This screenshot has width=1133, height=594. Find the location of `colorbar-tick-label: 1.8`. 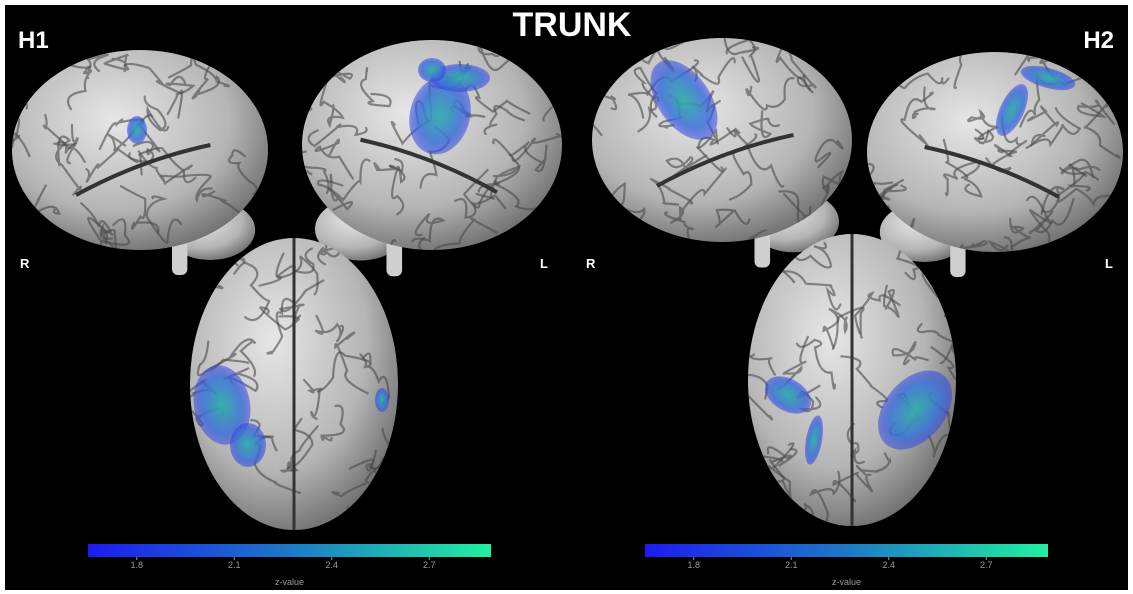

colorbar-tick-label: 1.8 is located at coordinates (136, 565).